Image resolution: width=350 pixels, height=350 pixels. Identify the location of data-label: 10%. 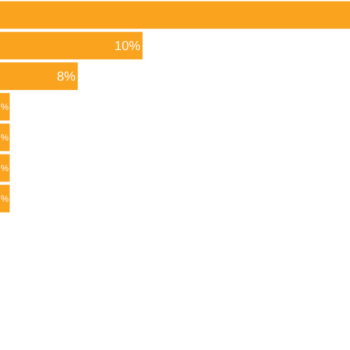
(127, 45).